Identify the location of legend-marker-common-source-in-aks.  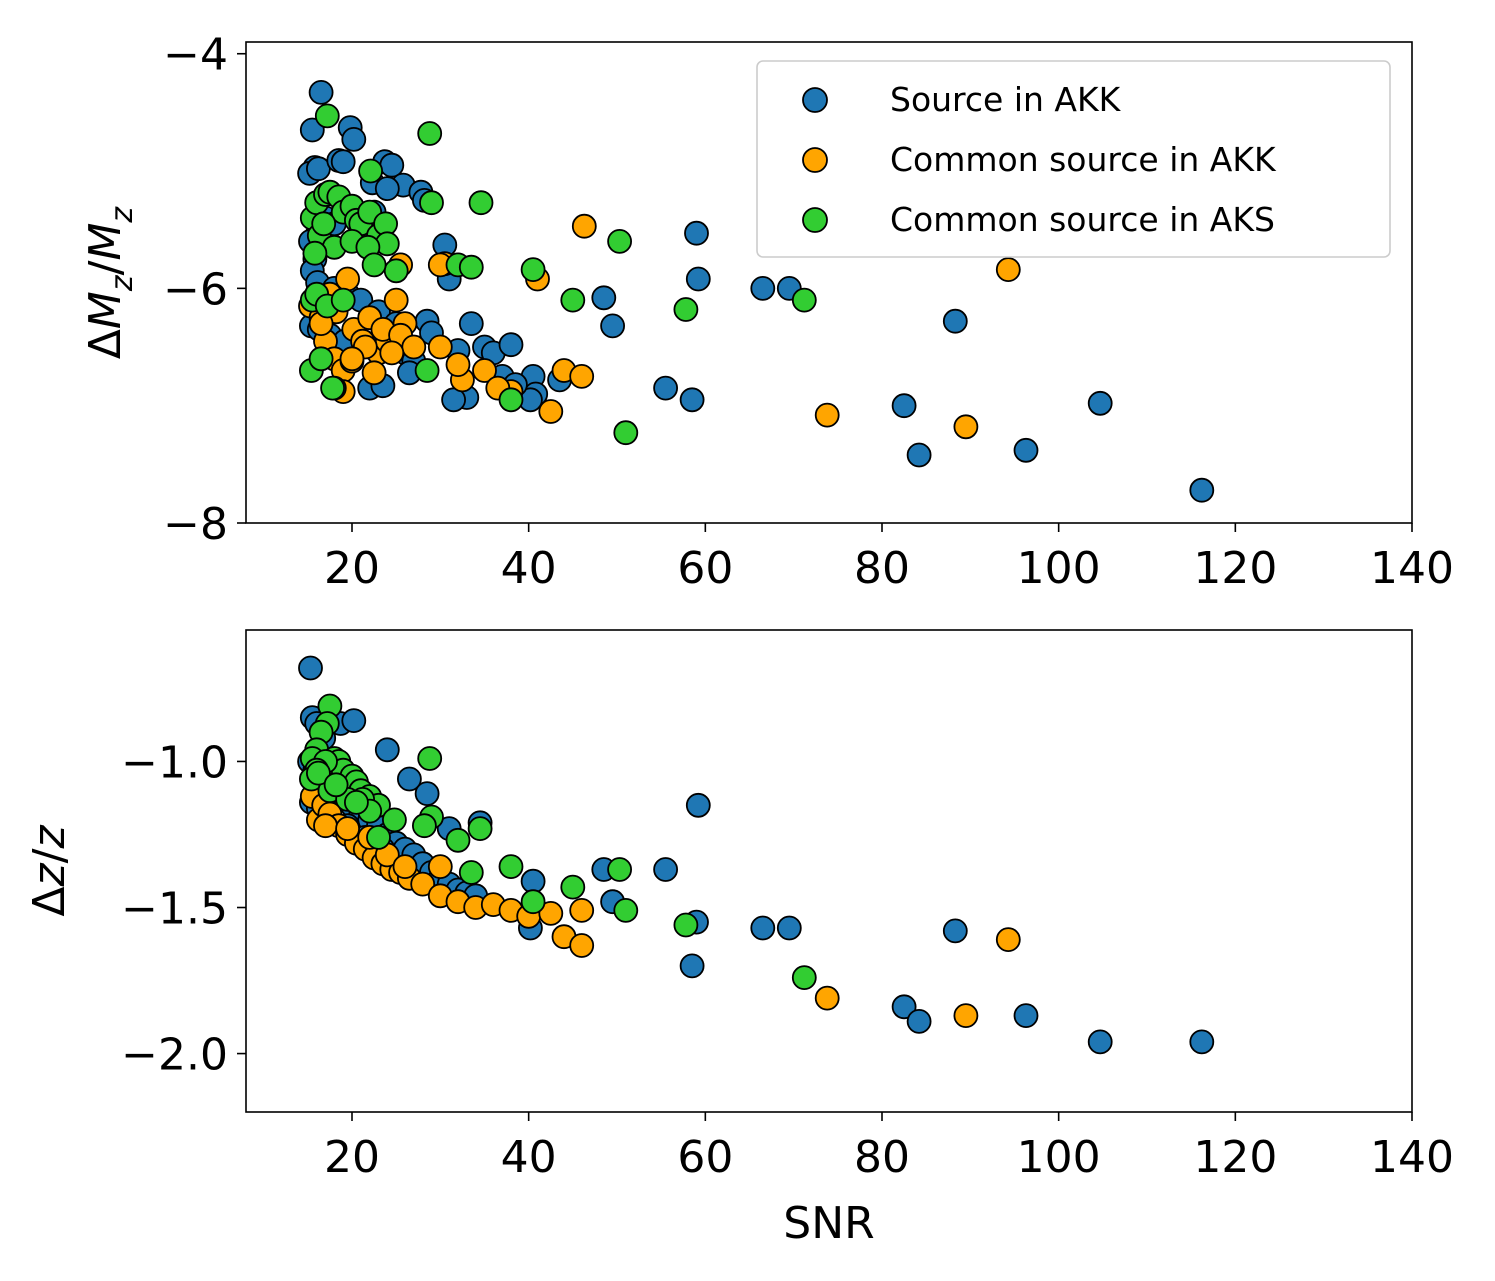
(815, 220).